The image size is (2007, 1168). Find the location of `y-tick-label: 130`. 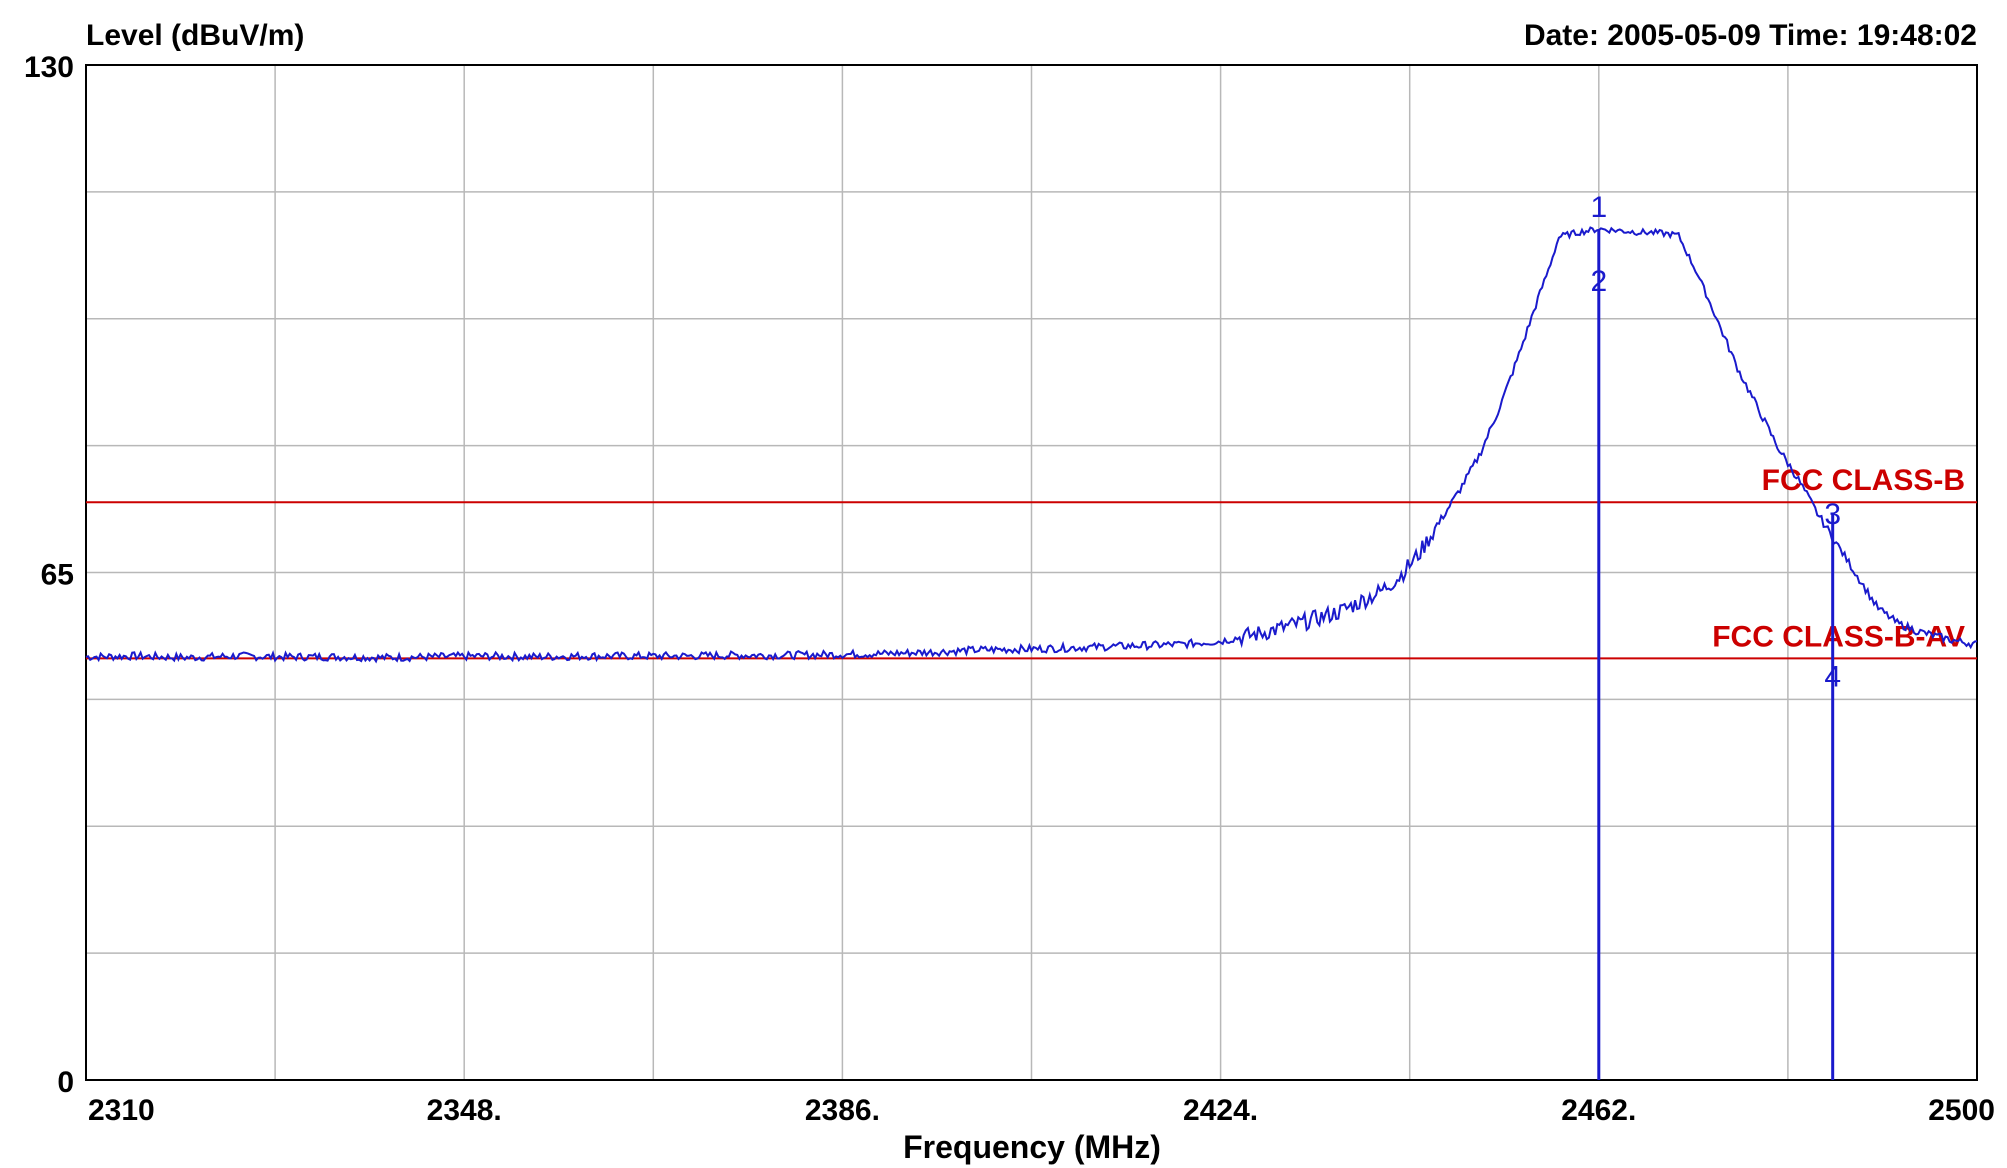

y-tick-label: 130 is located at coordinates (49, 67).